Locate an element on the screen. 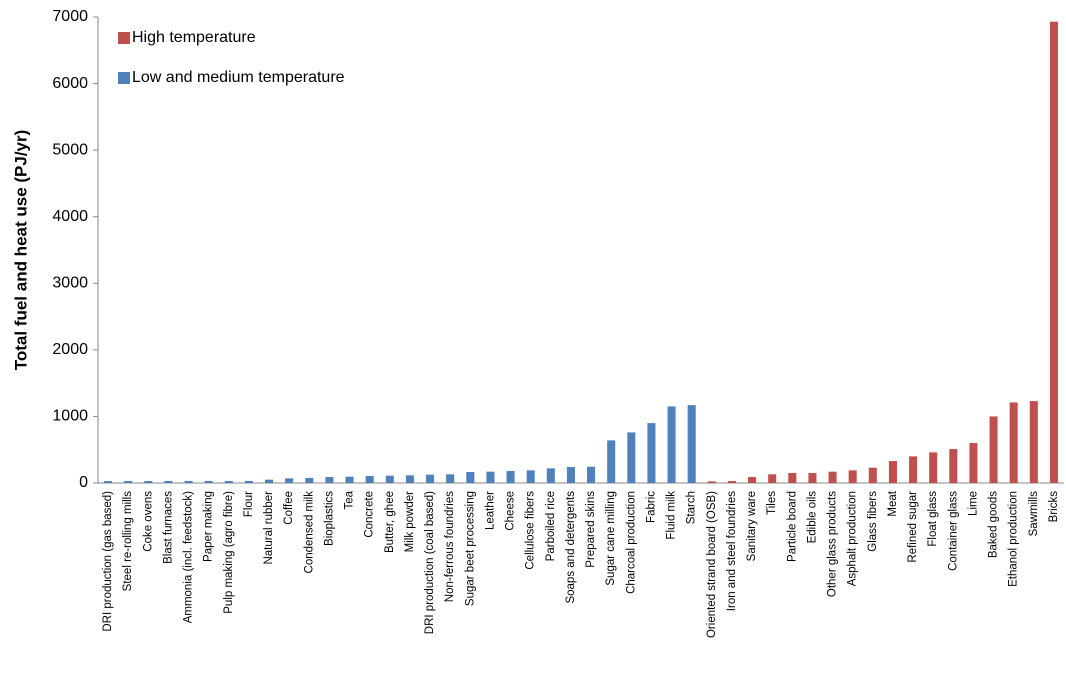  x-tick-label: Asphalt production is located at coordinates (853, 538).